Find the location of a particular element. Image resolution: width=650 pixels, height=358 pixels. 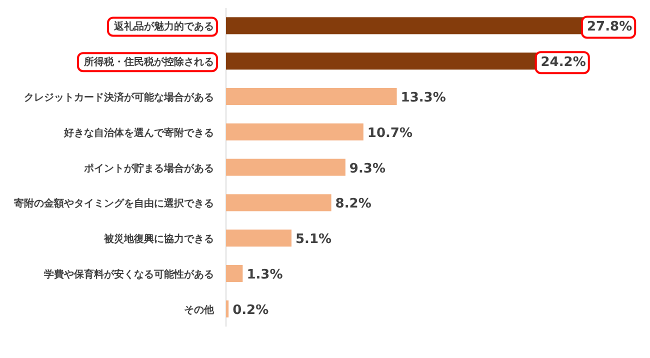

y-tick-label: 寄附の金額やタイミングを自由に選択できる is located at coordinates (114, 204).